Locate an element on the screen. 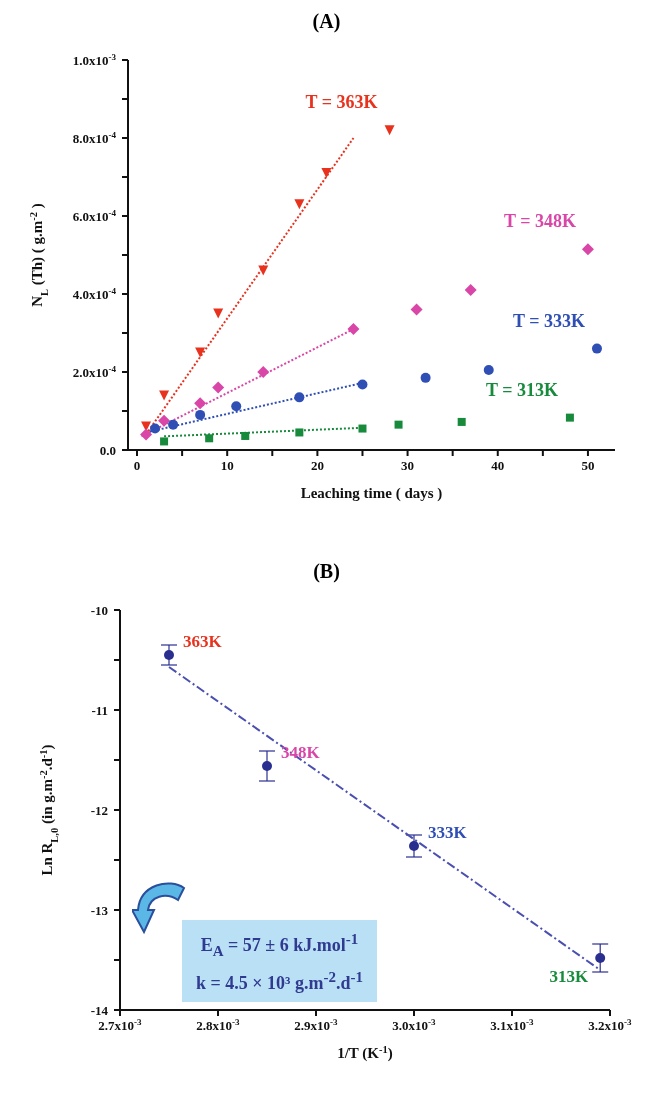  x-tick-label: 10 is located at coordinates (227, 465).